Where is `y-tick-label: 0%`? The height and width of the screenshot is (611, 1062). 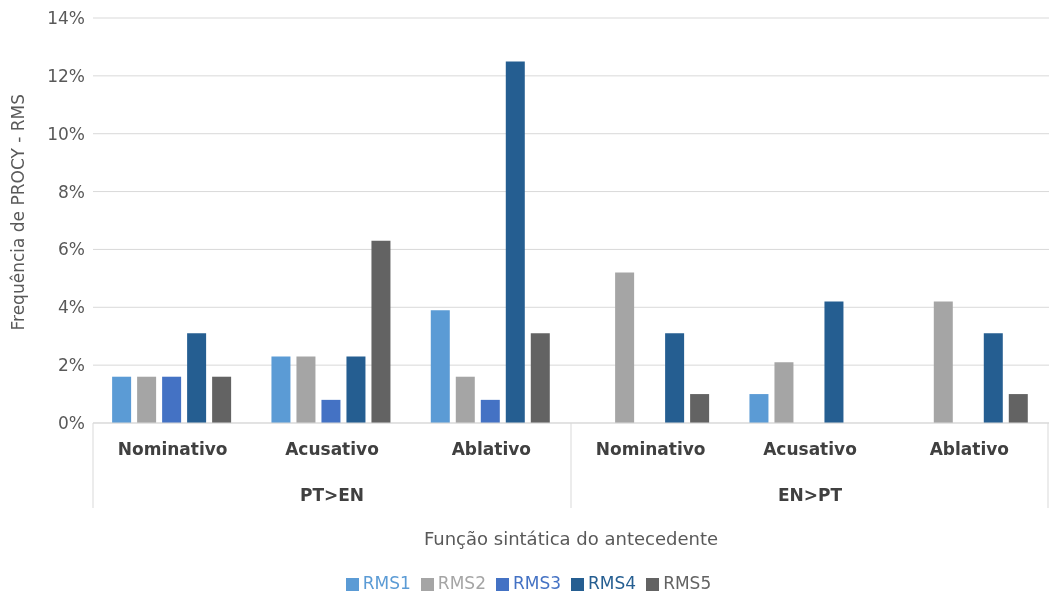 y-tick-label: 0% is located at coordinates (71, 423).